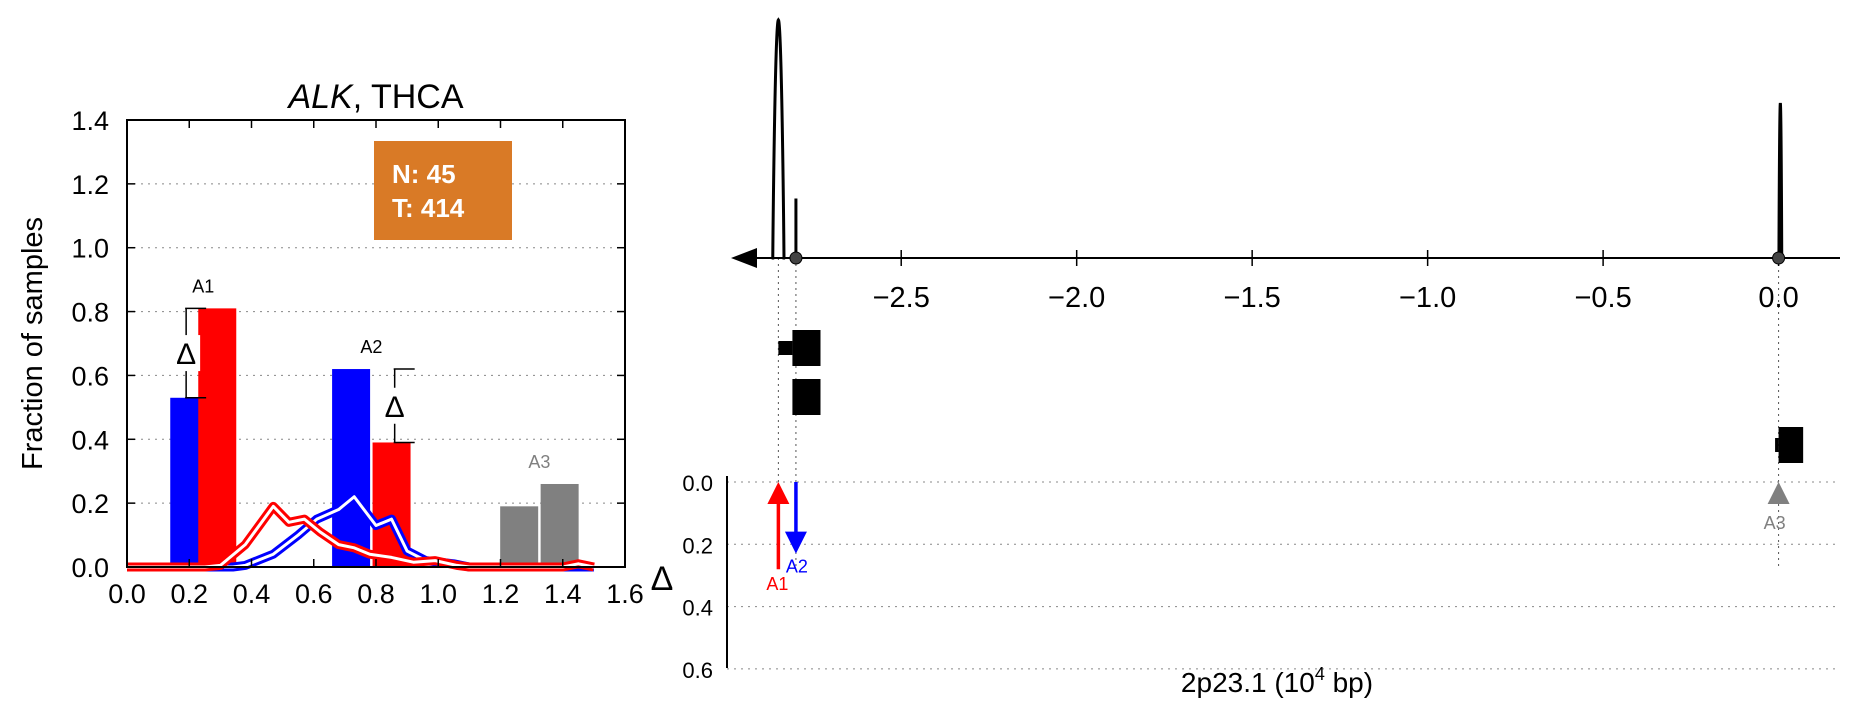 This screenshot has width=1851, height=718. Describe the element at coordinates (697, 670) in the screenshot. I see `delta-y-tick-label: 0.6` at that location.